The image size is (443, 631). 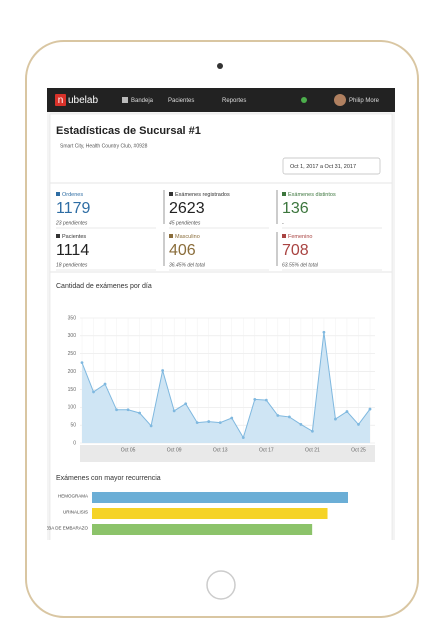 I want to click on stat-label: Ordenes, so click(x=72, y=195).